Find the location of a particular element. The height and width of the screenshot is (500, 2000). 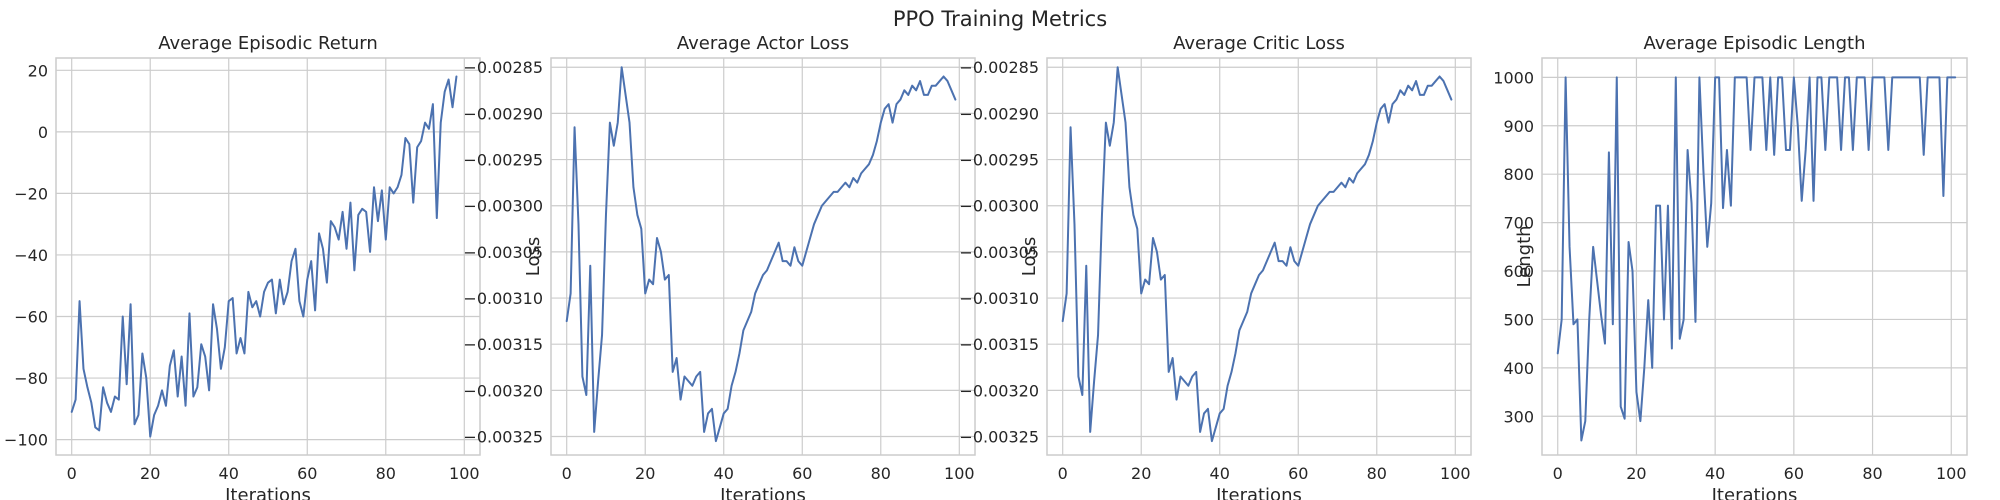

y-tick-label: 800 is located at coordinates (1518, 174).